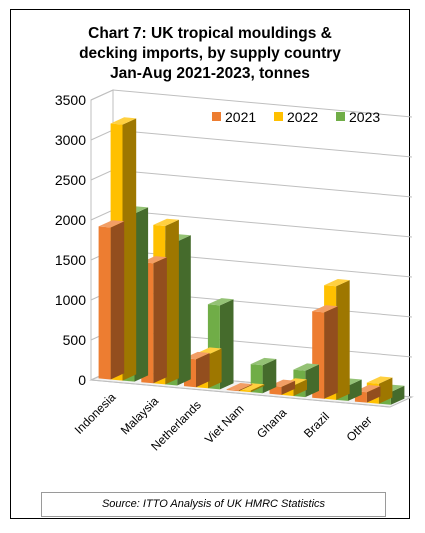  What do you see at coordinates (70, 220) in the screenshot?
I see `y-tick-label: 2000` at bounding box center [70, 220].